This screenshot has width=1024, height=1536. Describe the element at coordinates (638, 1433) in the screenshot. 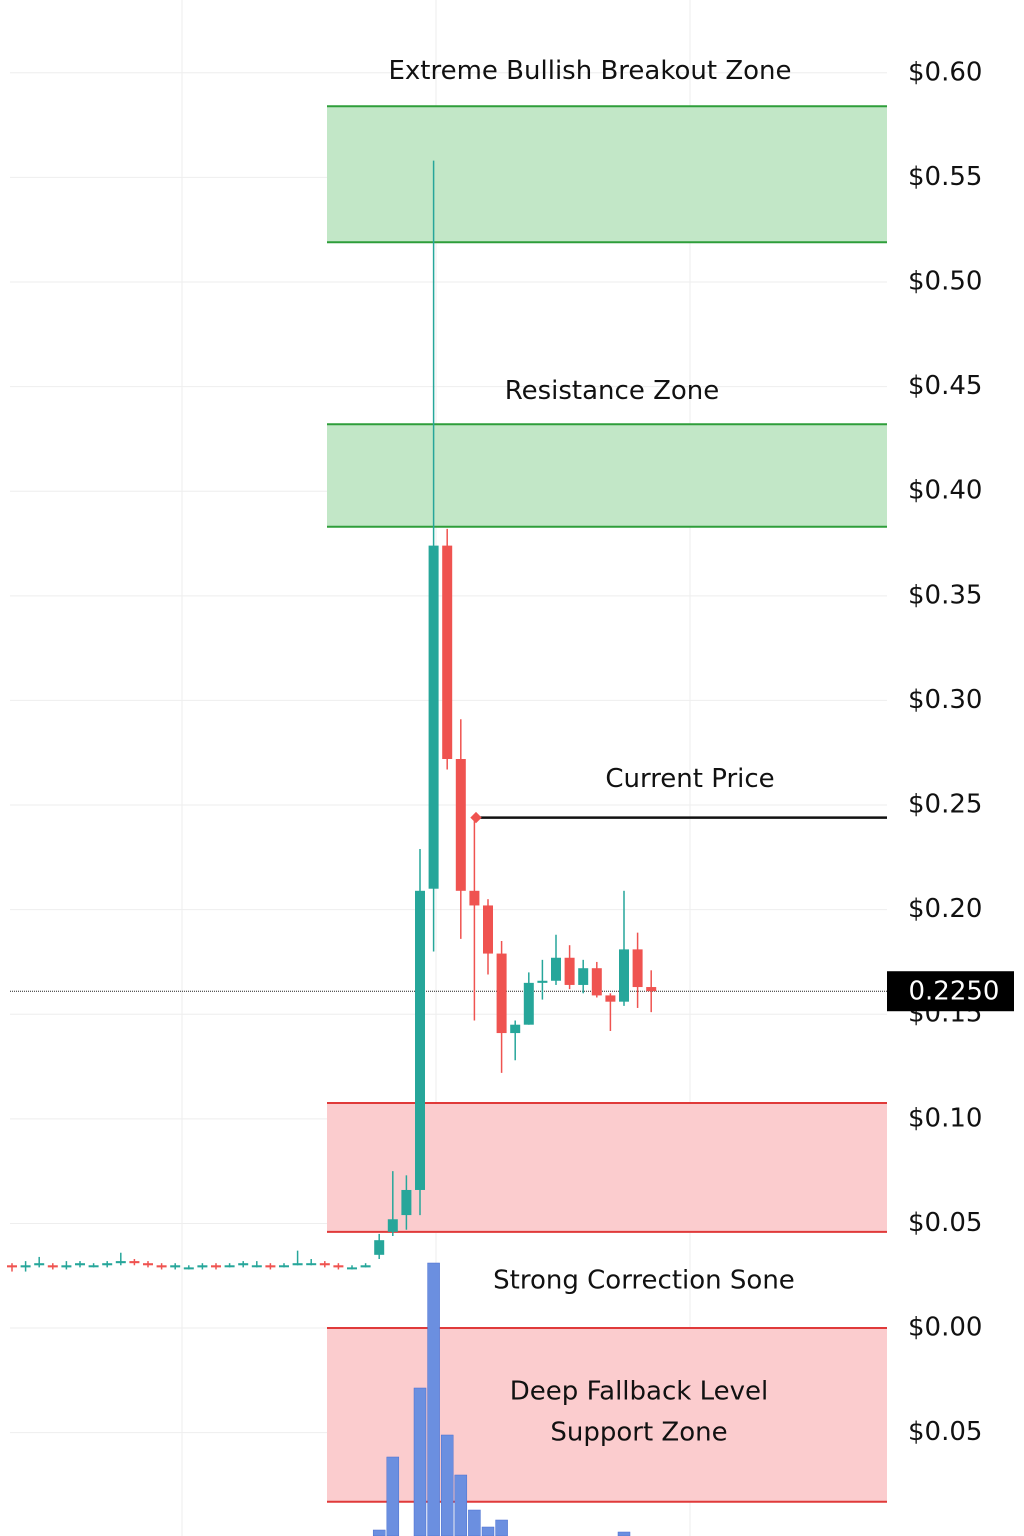

I see `zone-label: Support Zone` at that location.